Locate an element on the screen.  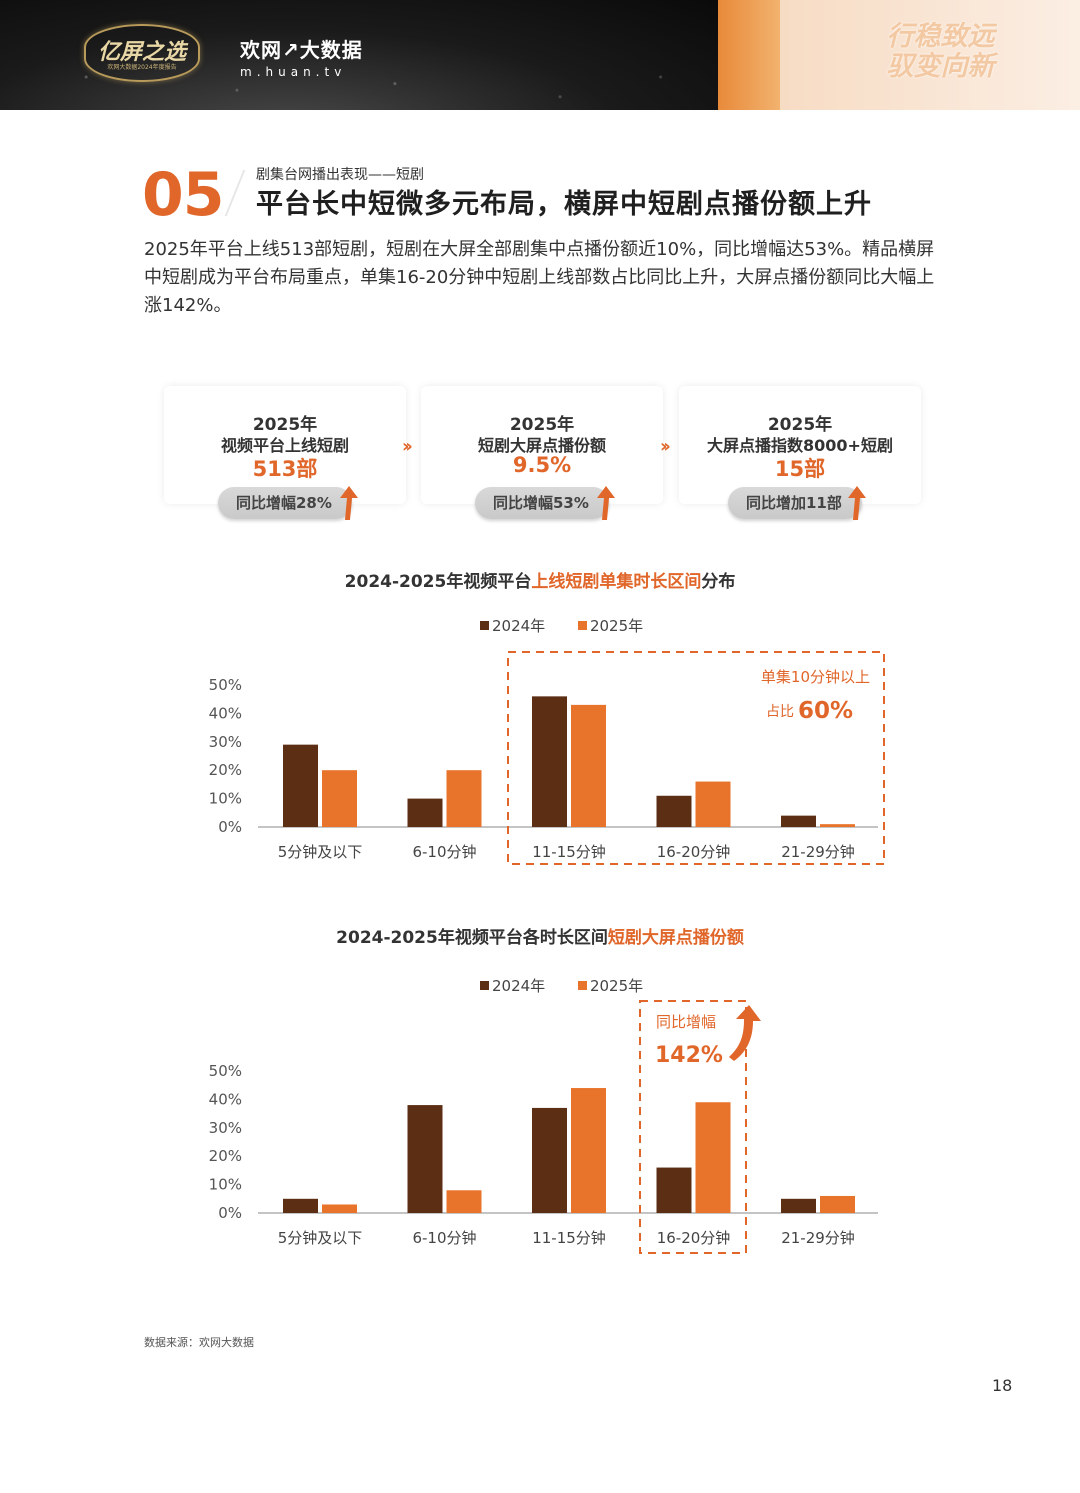
chart1-title: 2024-2025年视频平台上线短剧单集时长区间分布 is located at coordinates (540, 579).